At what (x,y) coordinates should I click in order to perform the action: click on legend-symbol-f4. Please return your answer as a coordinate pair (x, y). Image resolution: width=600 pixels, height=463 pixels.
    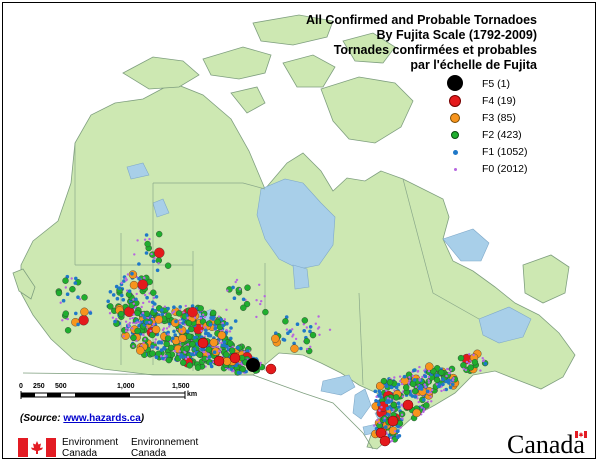
    Looking at the image, I should click on (455, 101).